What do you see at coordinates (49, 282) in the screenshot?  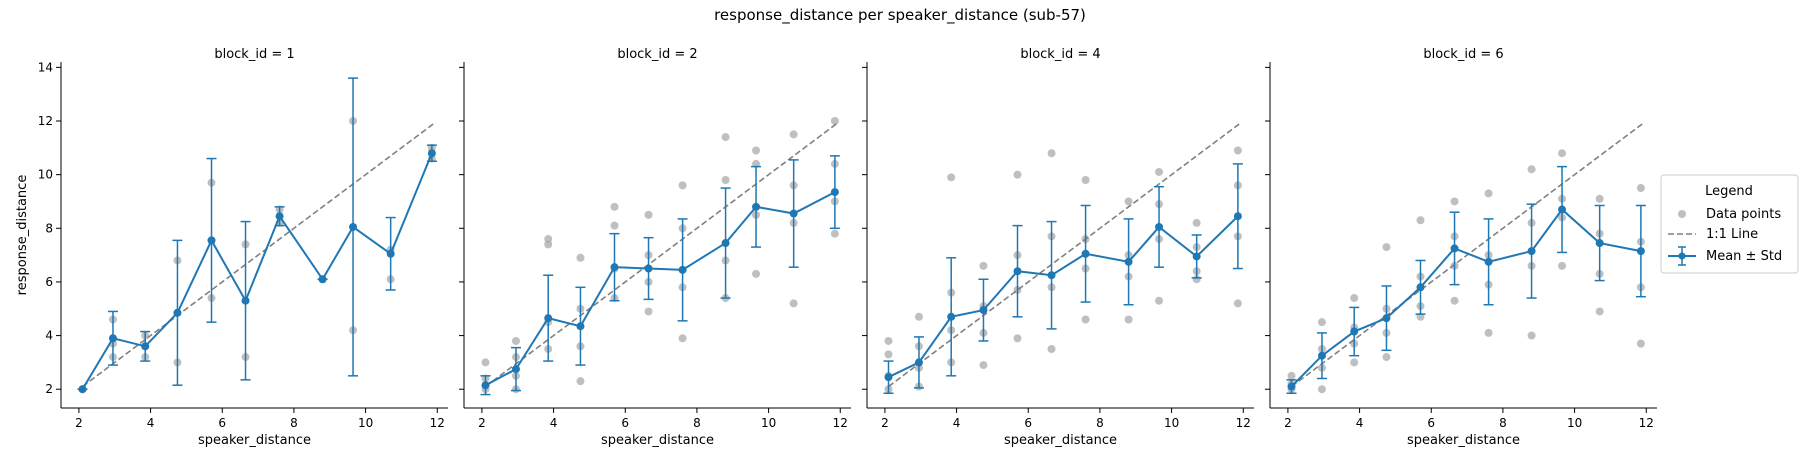 I see `y-tick-label: 6` at bounding box center [49, 282].